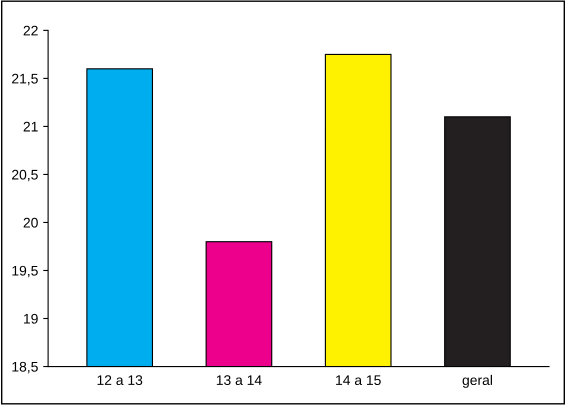 This screenshot has width=566, height=405. What do you see at coordinates (25, 80) in the screenshot?
I see `y-tick-label: 21,5` at bounding box center [25, 80].